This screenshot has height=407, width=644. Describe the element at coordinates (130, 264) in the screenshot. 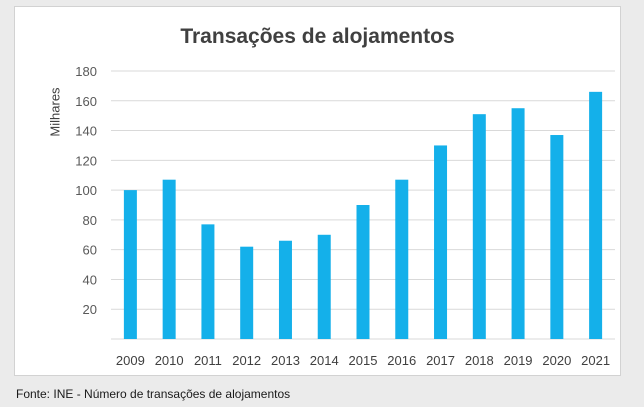

I see `bar-2009` at that location.